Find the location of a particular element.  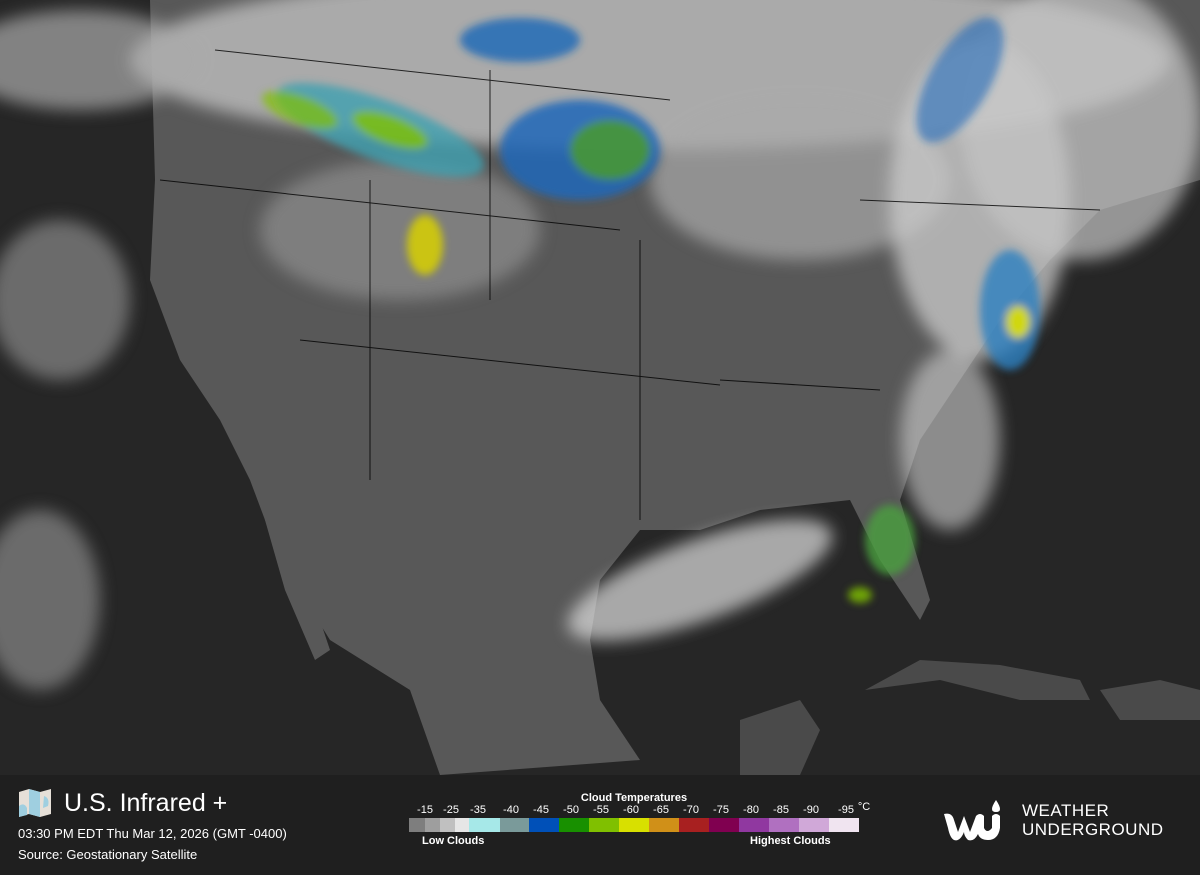

legend-high-label: Highest Clouds is located at coordinates (790, 841).